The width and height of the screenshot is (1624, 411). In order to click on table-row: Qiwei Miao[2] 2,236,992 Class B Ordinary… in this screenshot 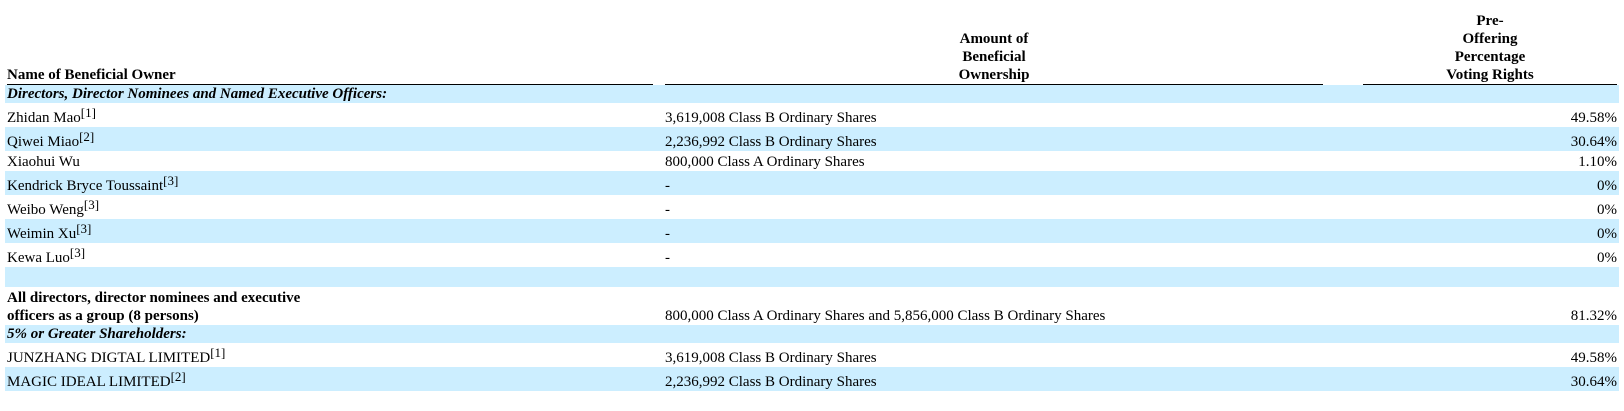, I will do `click(812, 139)`.